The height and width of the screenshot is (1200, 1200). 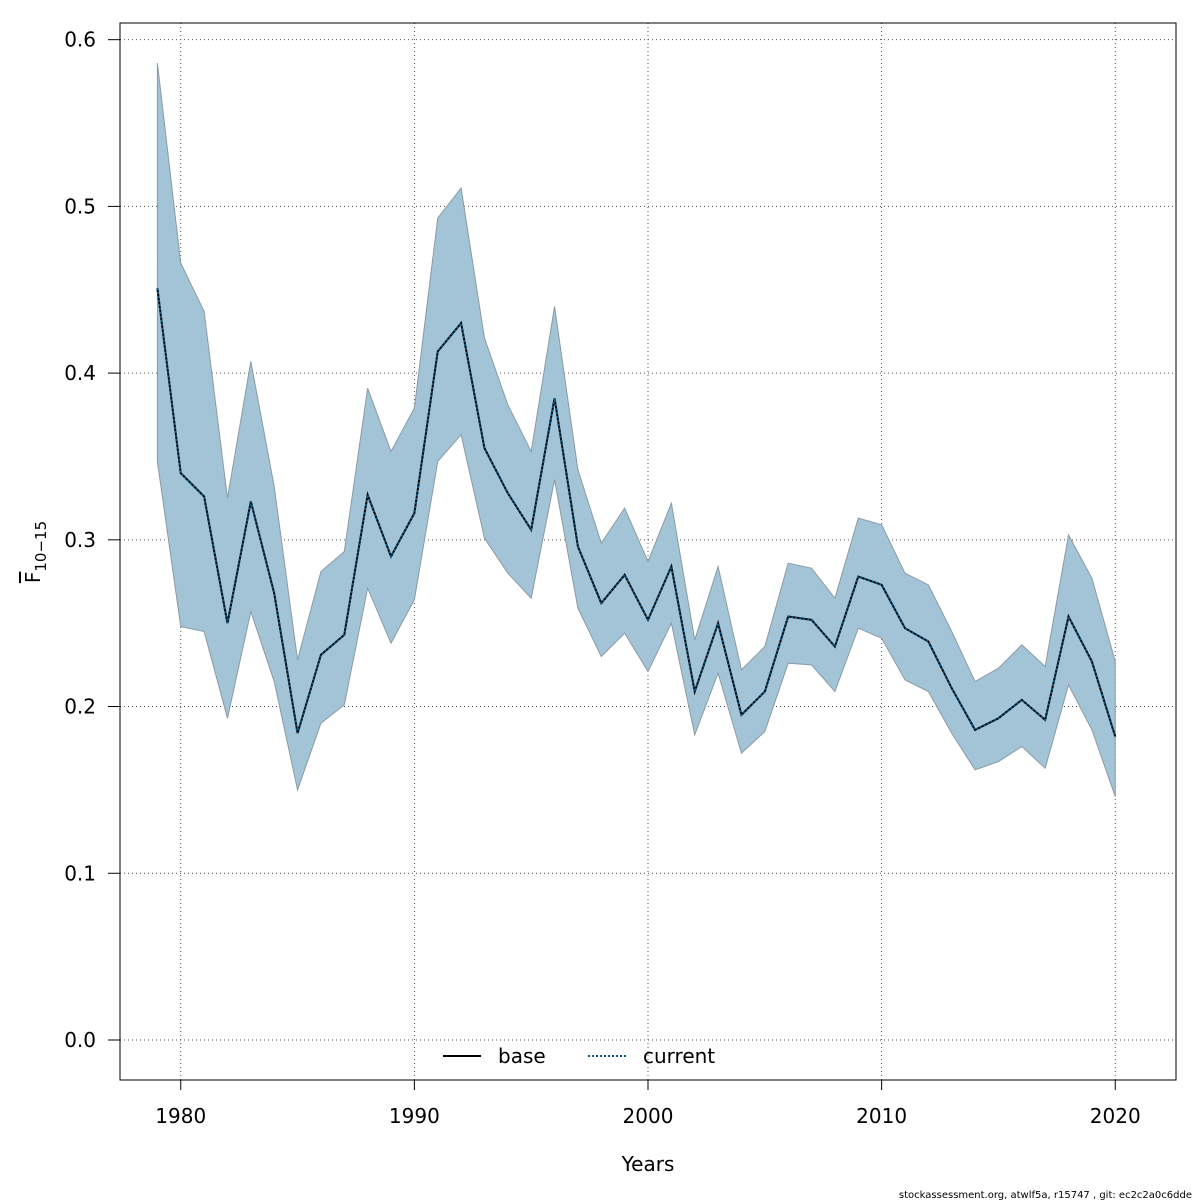 What do you see at coordinates (80, 40) in the screenshot?
I see `y-tick-label: 0.6` at bounding box center [80, 40].